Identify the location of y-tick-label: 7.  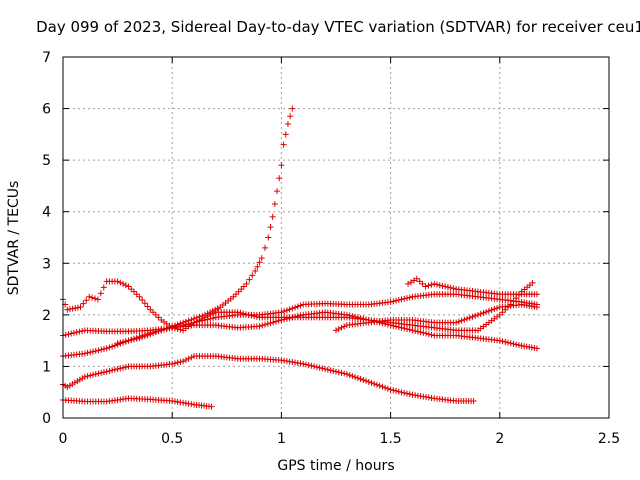
(46, 58).